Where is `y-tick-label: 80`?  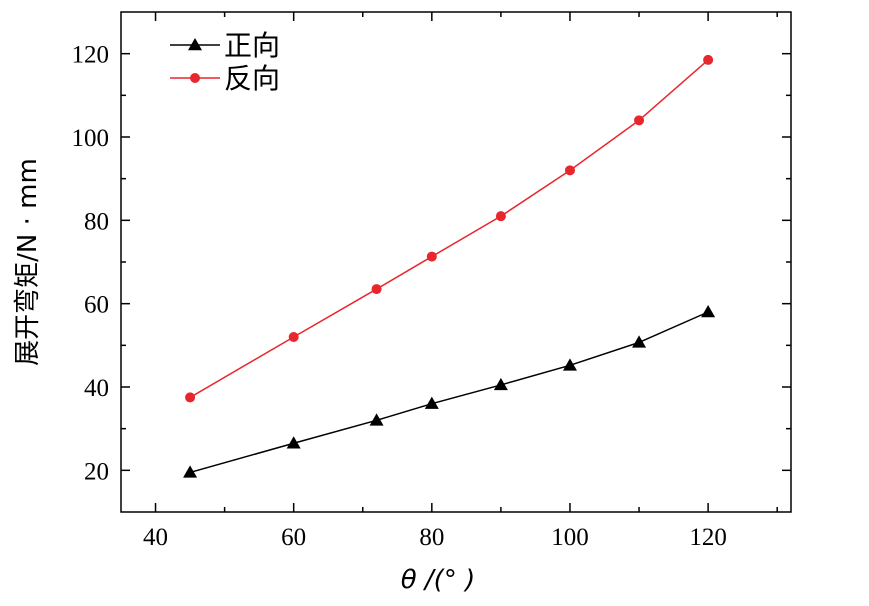 y-tick-label: 80 is located at coordinates (96, 221).